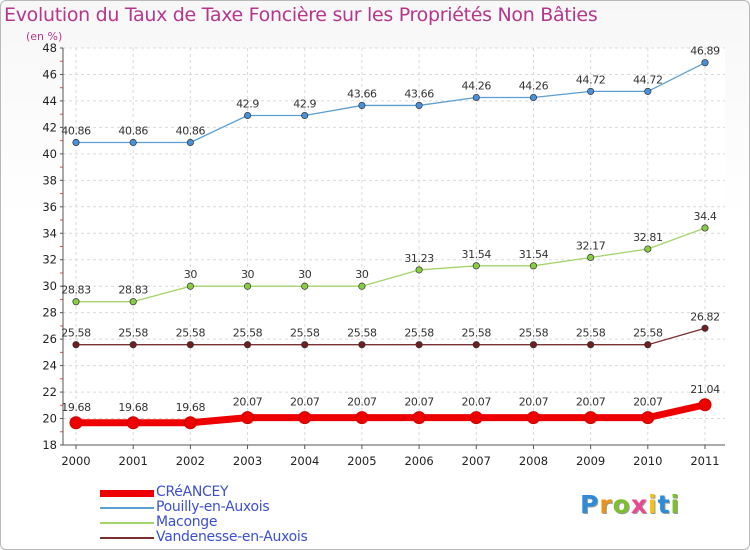  I want to click on x-tick-label: 2003, so click(247, 461).